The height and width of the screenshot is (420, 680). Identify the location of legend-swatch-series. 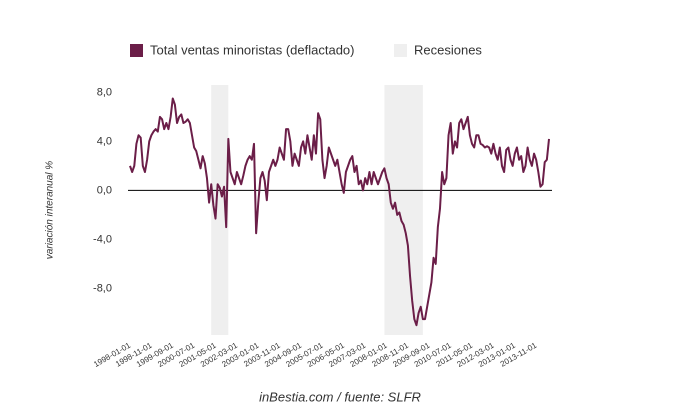
(136, 50).